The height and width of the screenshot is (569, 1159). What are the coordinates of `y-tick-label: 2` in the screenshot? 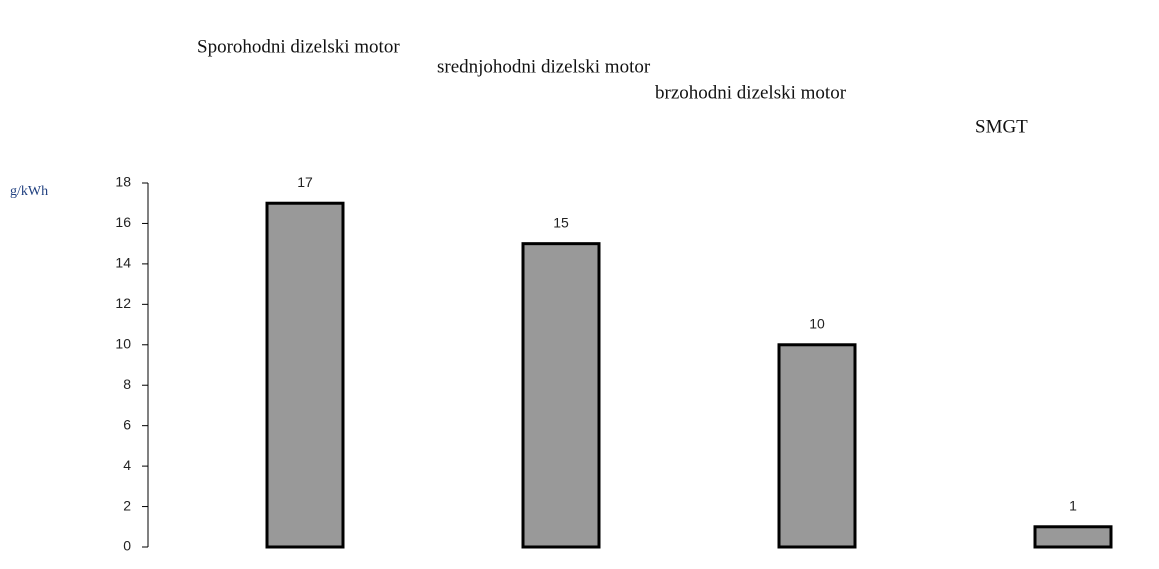 It's located at (127, 505).